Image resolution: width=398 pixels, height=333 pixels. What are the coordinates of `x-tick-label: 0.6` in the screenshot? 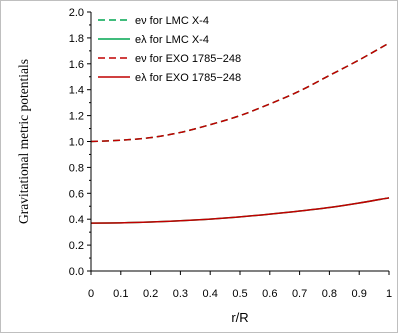 It's located at (269, 294).